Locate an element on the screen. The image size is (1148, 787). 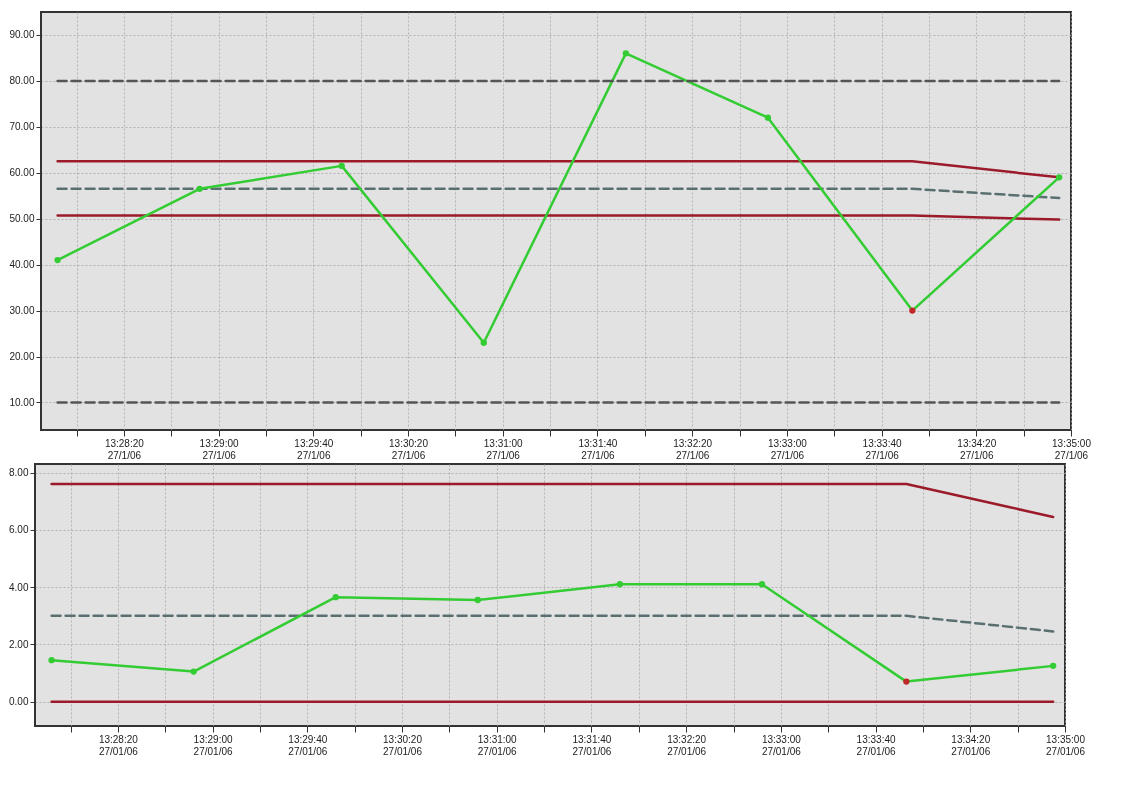
y-tick-label: 6.00 is located at coordinates (19, 530).